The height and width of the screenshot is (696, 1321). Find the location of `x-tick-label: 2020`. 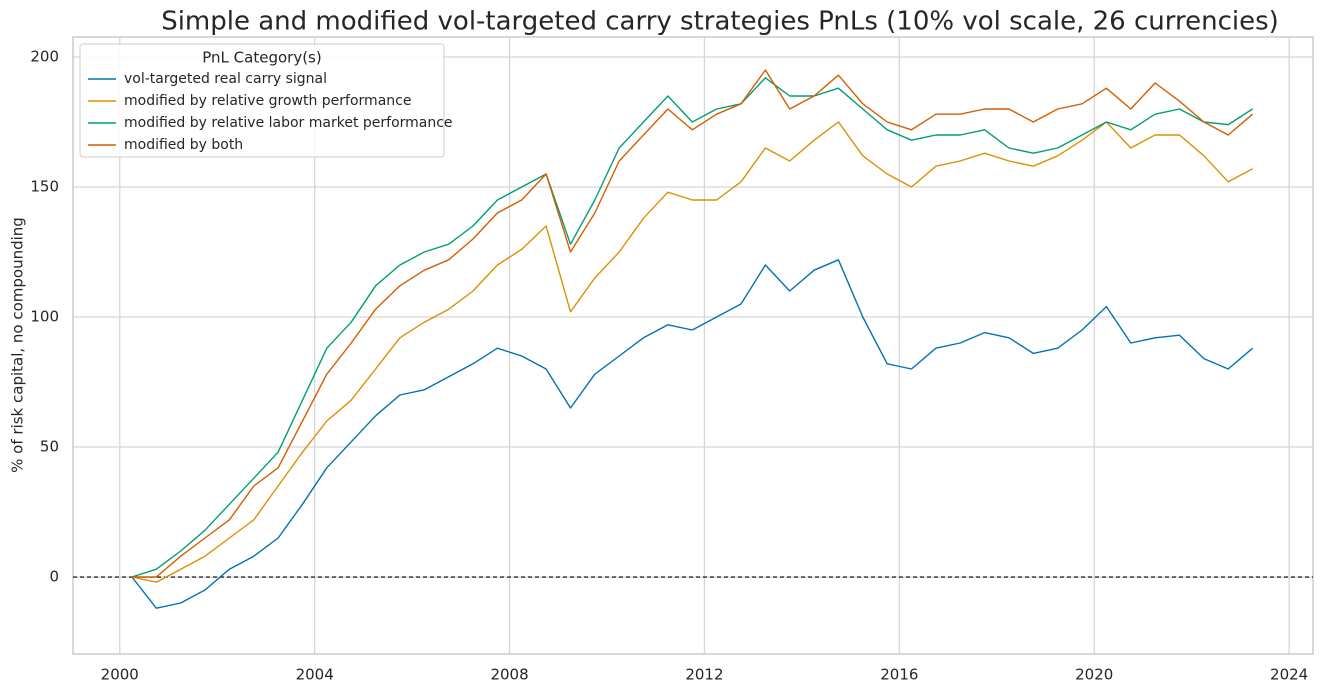

x-tick-label: 2020 is located at coordinates (1094, 675).